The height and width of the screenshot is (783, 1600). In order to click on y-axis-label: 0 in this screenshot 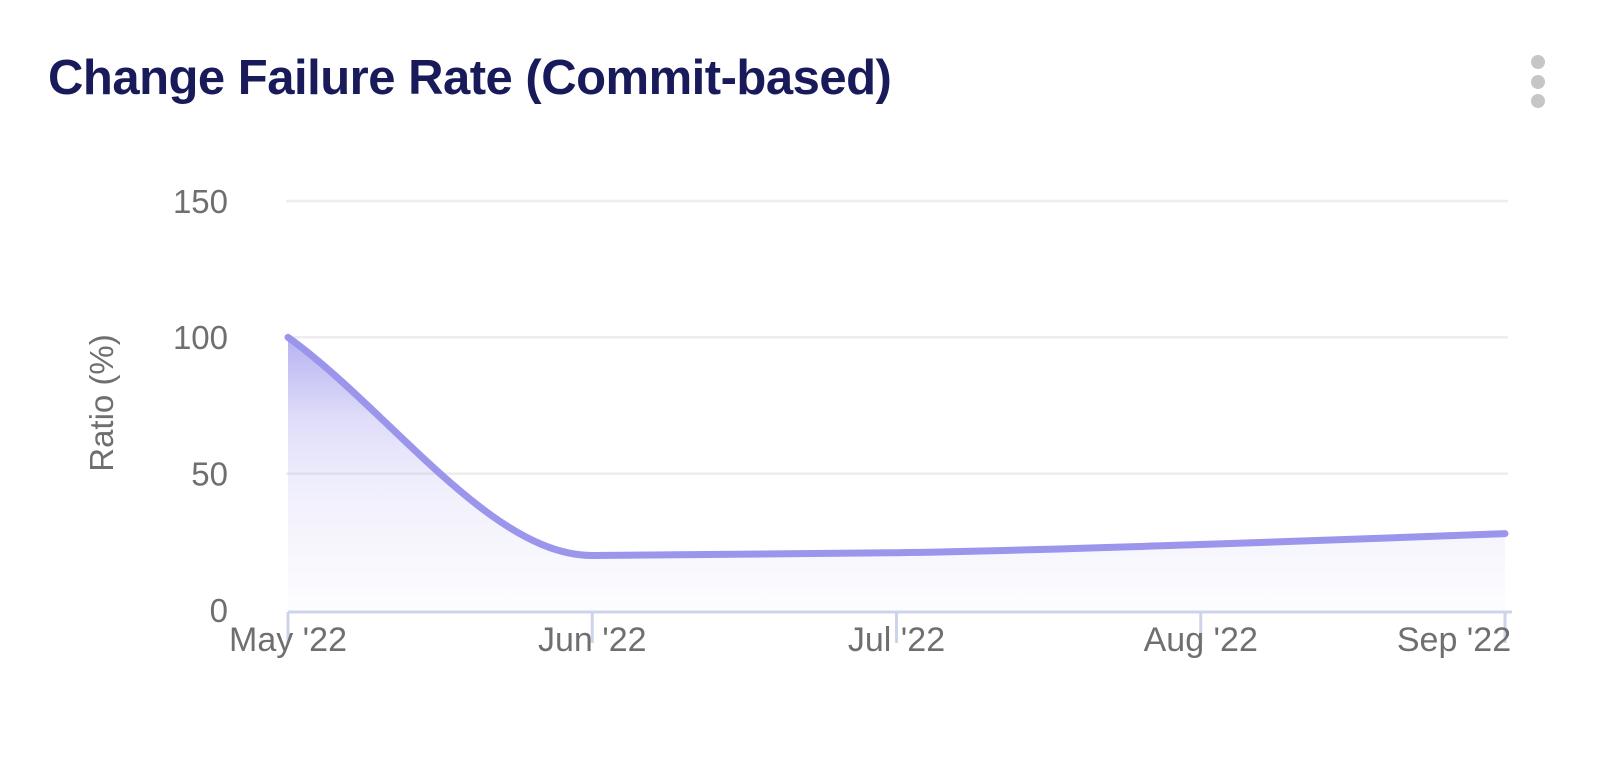, I will do `click(219, 610)`.